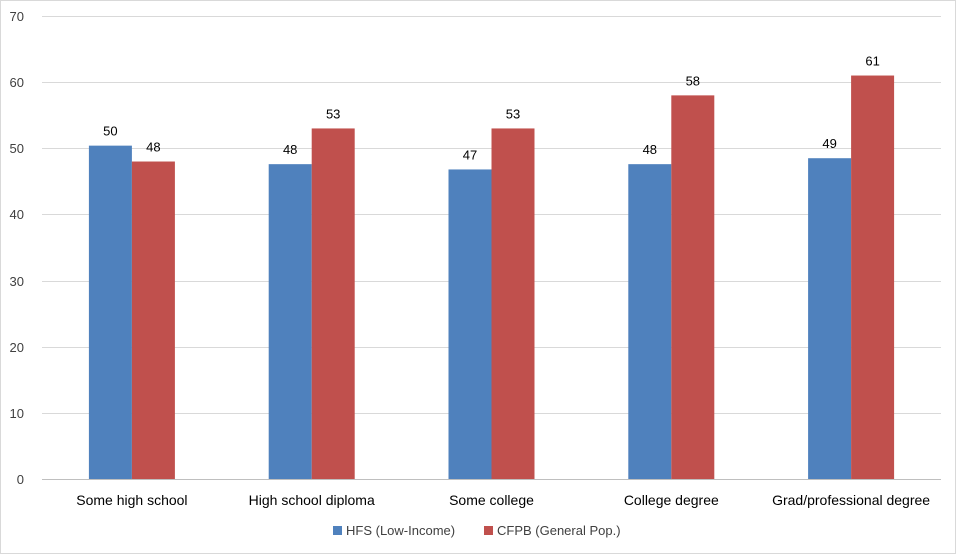  Describe the element at coordinates (20, 479) in the screenshot. I see `y-tick-label: 0` at that location.